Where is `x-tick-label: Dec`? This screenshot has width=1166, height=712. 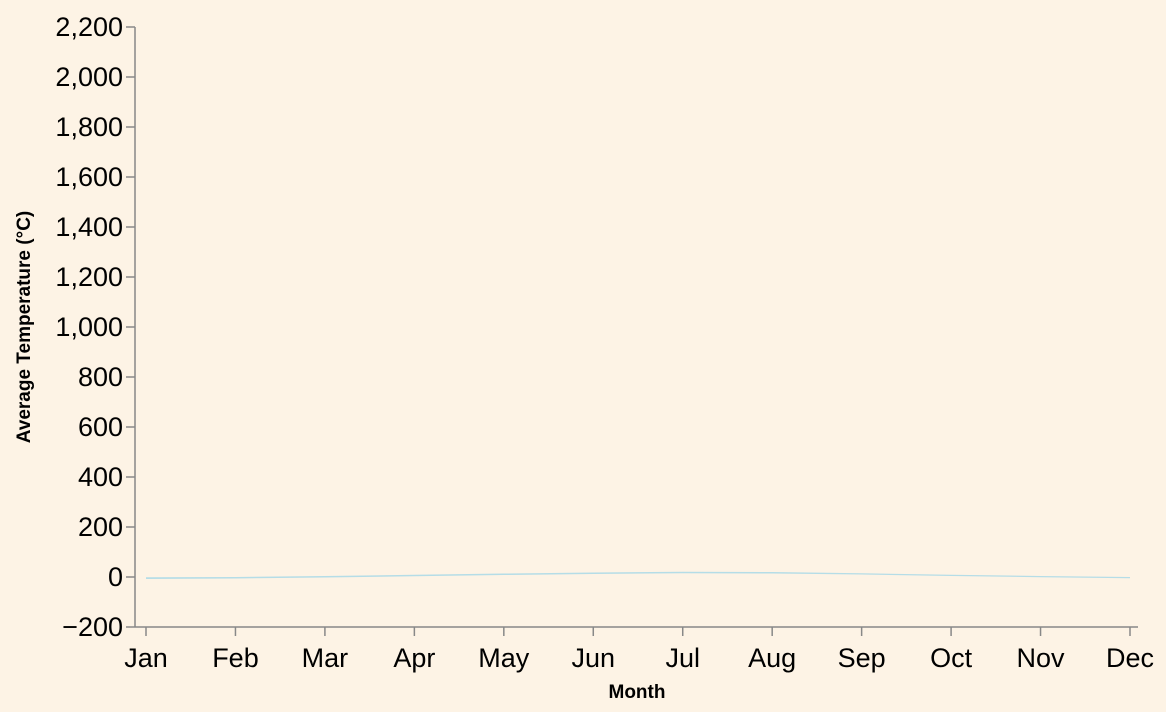
x-tick-label: Dec is located at coordinates (1130, 658).